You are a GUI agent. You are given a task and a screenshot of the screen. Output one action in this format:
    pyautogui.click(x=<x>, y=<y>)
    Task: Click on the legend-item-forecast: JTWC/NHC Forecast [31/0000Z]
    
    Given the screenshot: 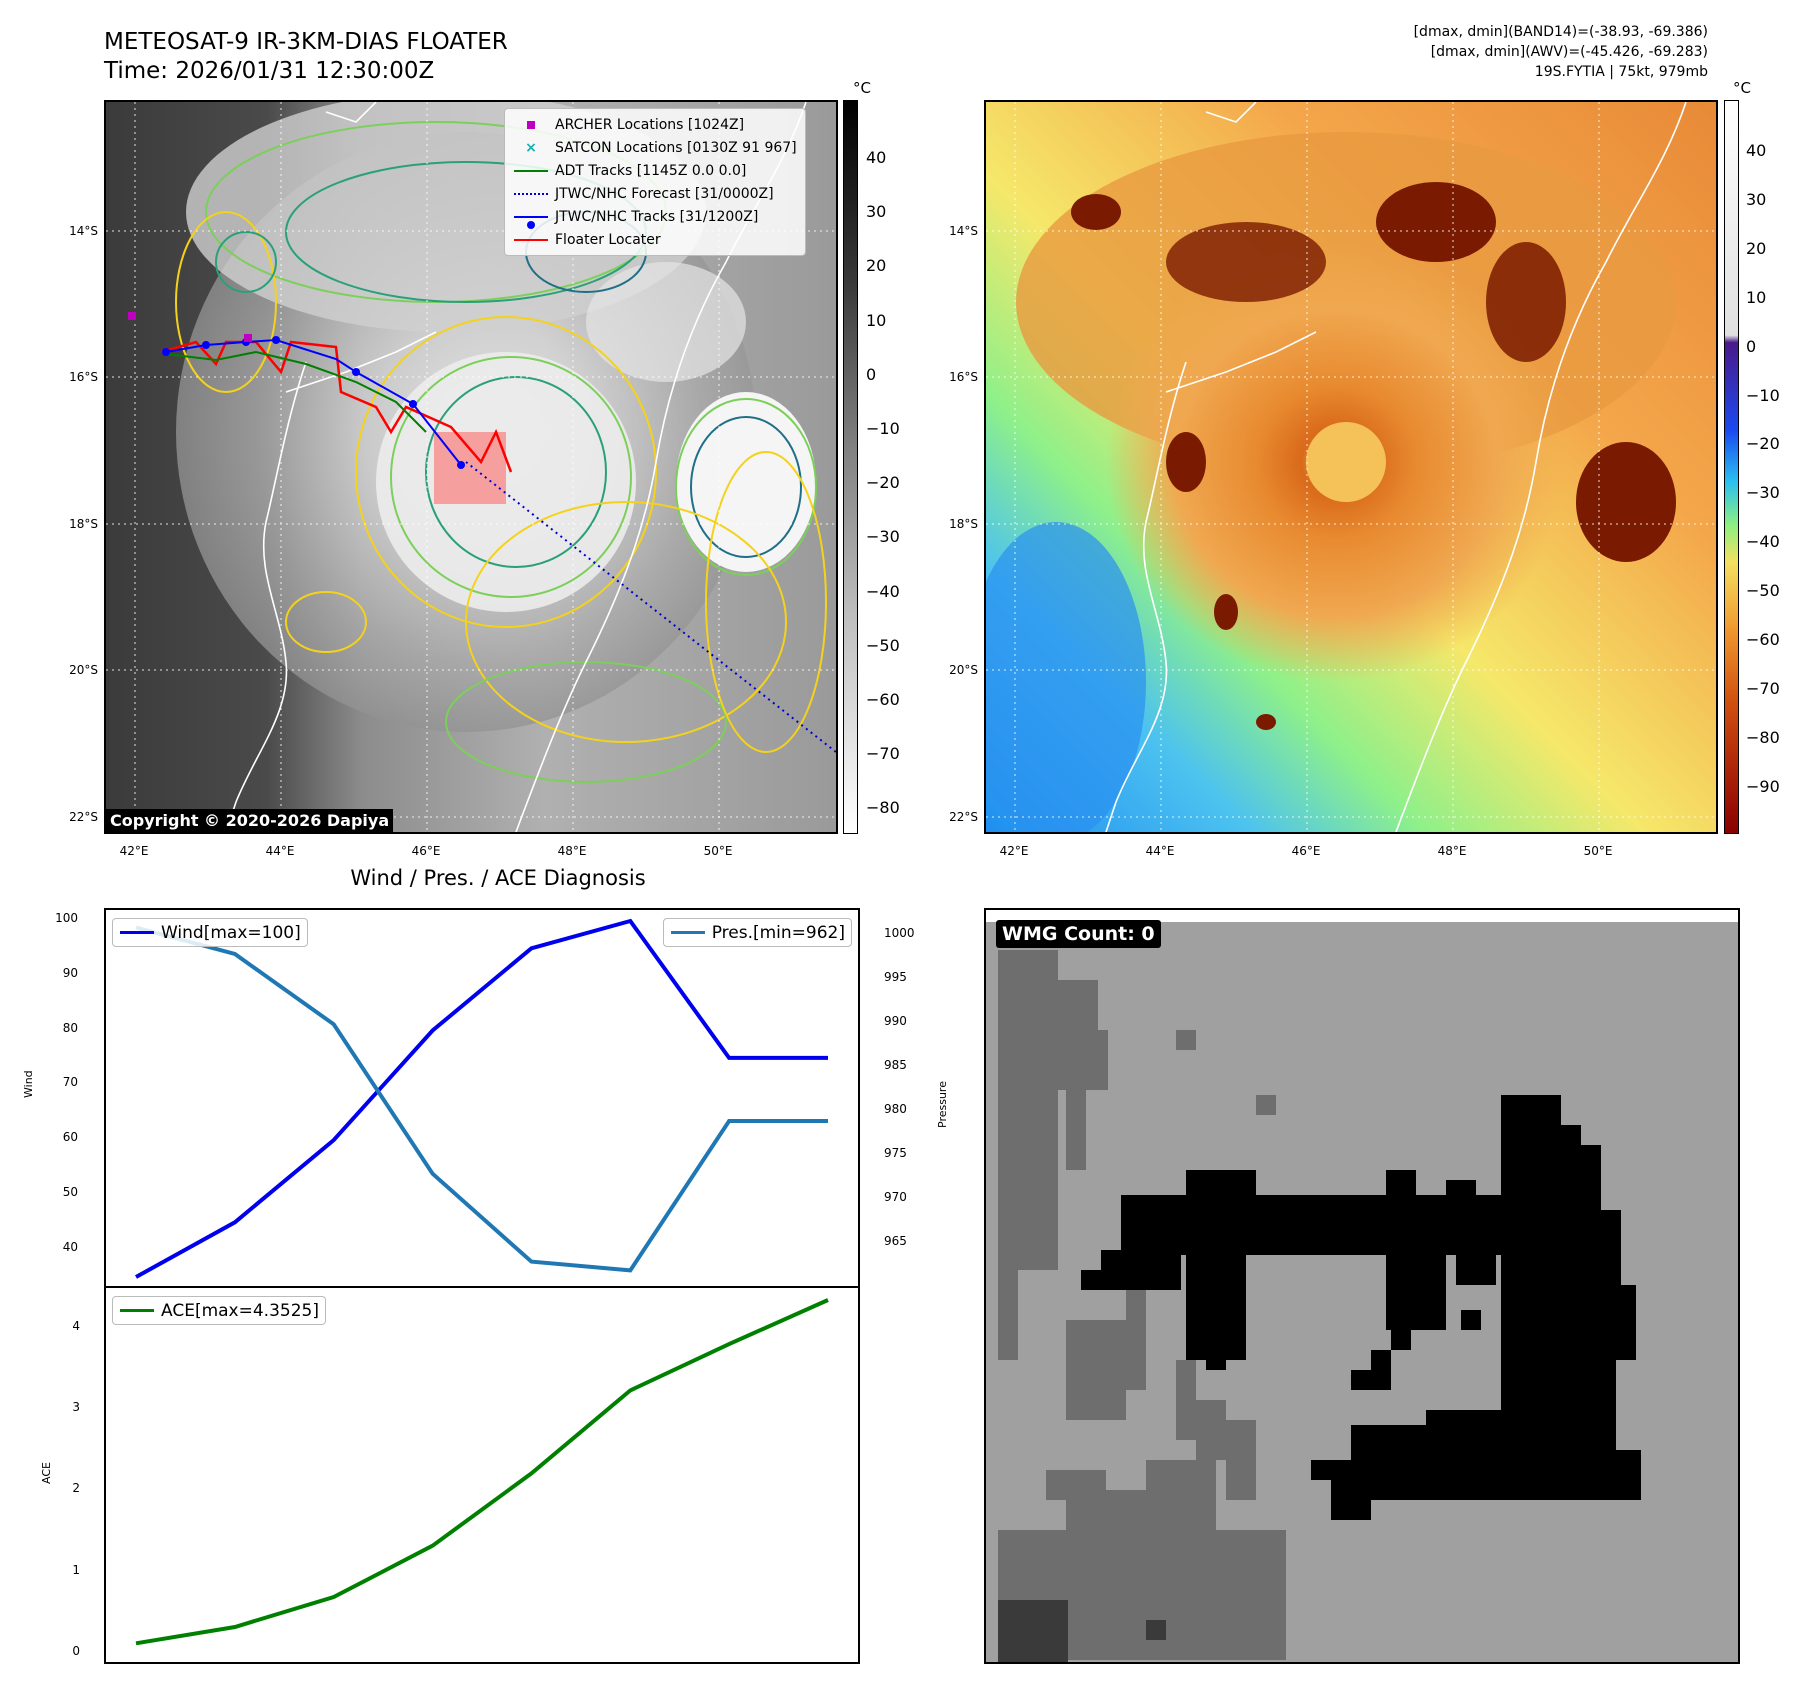 What is the action you would take?
    pyautogui.click(x=655, y=193)
    